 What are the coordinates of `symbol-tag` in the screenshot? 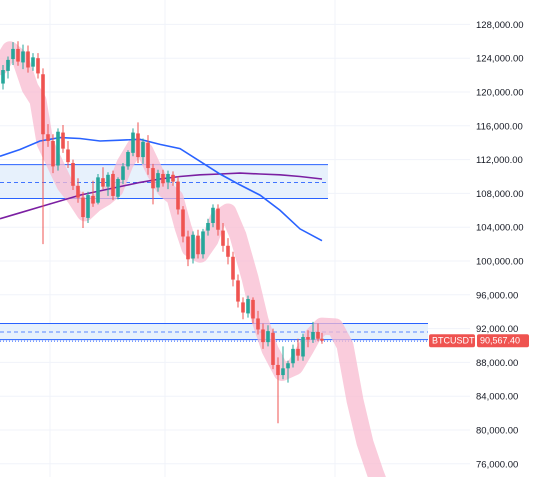 It's located at (452, 341).